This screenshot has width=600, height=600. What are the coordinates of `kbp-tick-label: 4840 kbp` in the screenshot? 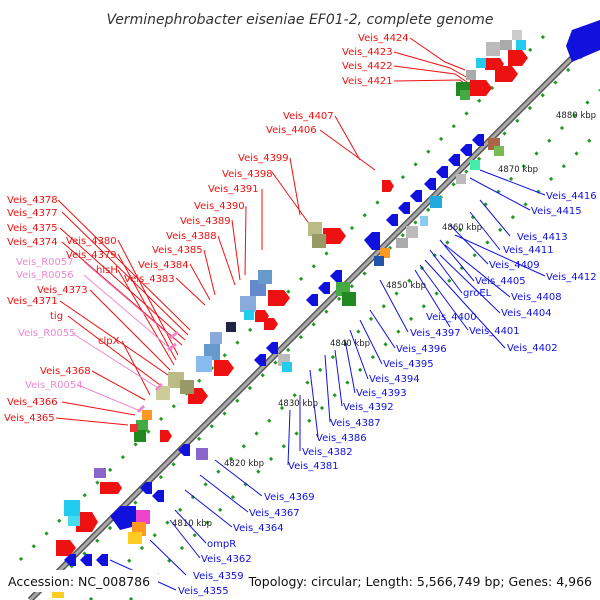 It's located at (350, 344).